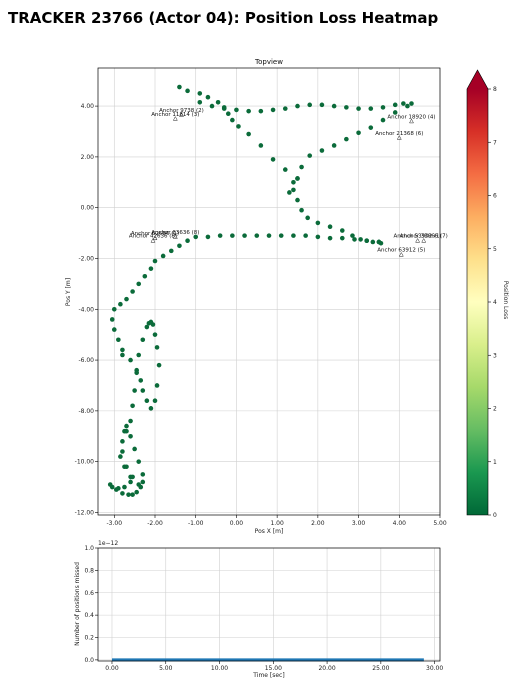 The image size is (528, 691). Describe the element at coordinates (495, 196) in the screenshot. I see `colorbar-tick-label: 6` at that location.